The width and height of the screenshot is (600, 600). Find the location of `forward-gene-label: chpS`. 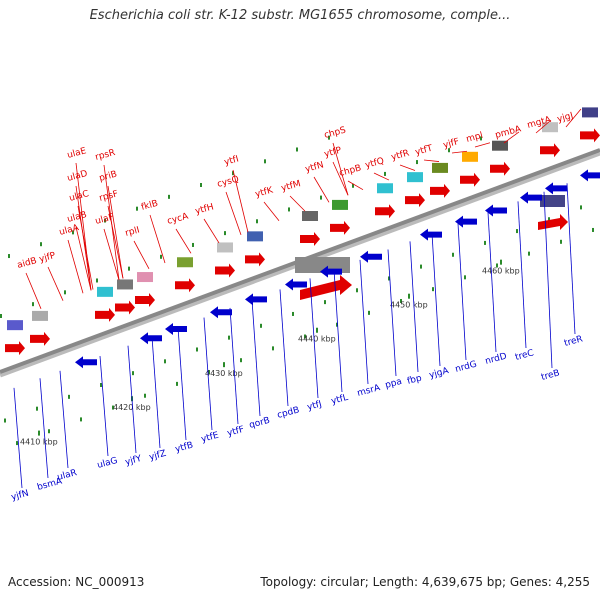

forward-gene-label: chpS is located at coordinates (335, 132).